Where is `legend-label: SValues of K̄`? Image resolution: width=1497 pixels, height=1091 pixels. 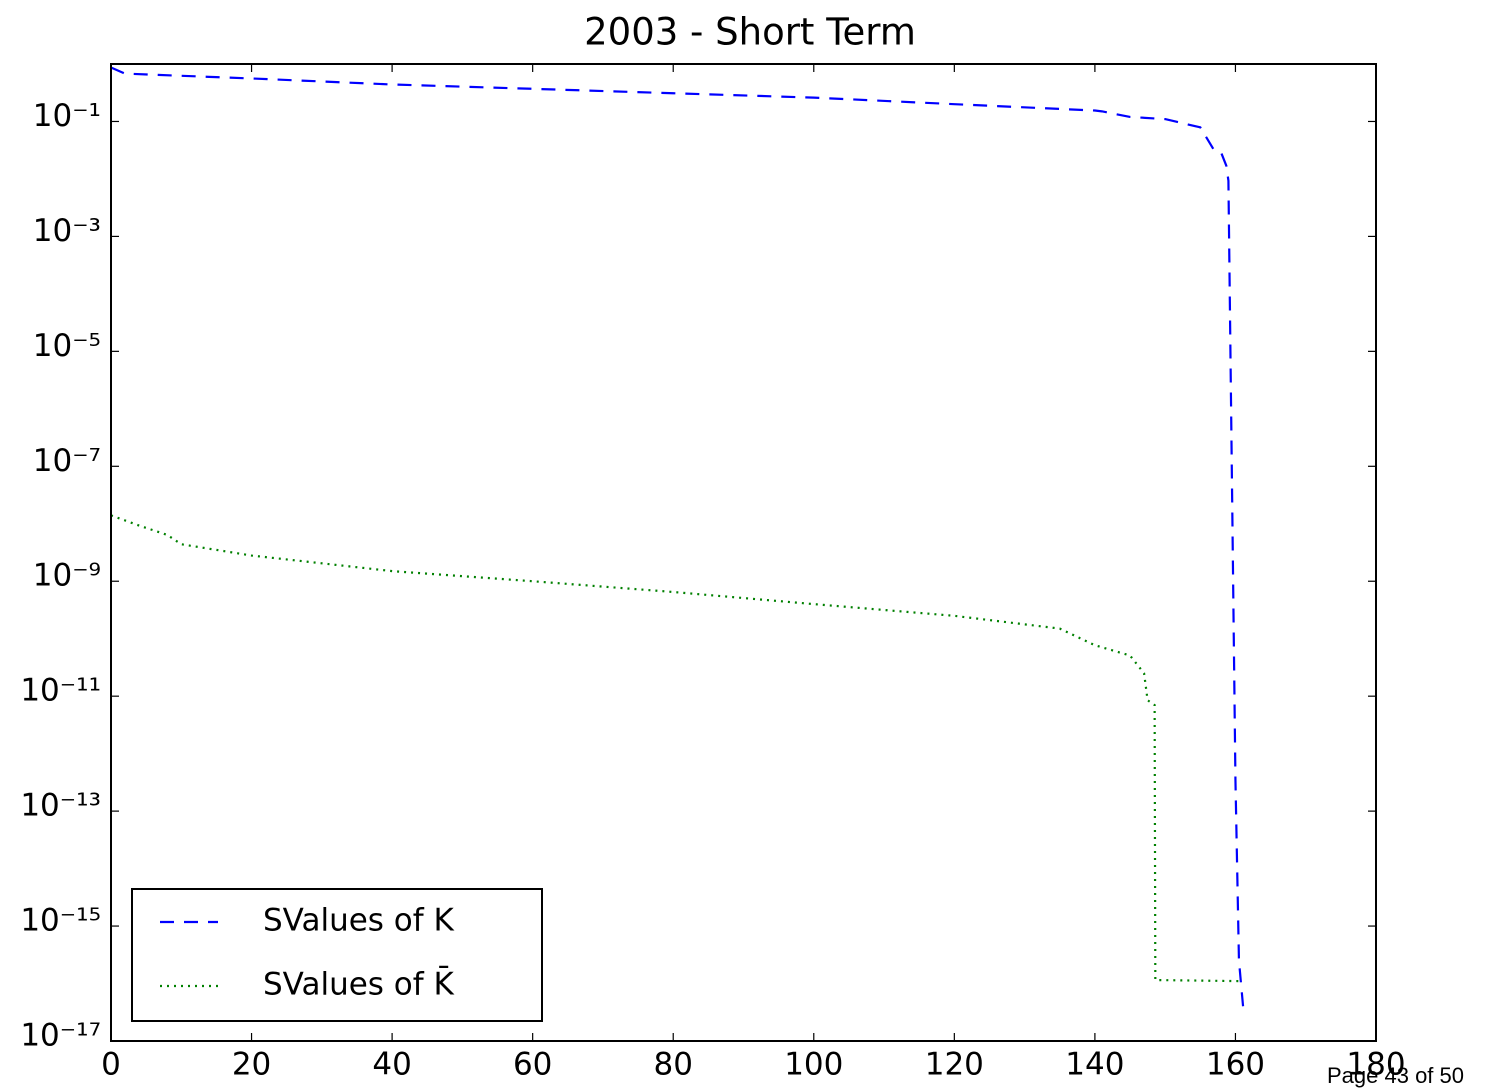 legend-label: SValues of K̄ is located at coordinates (359, 984).